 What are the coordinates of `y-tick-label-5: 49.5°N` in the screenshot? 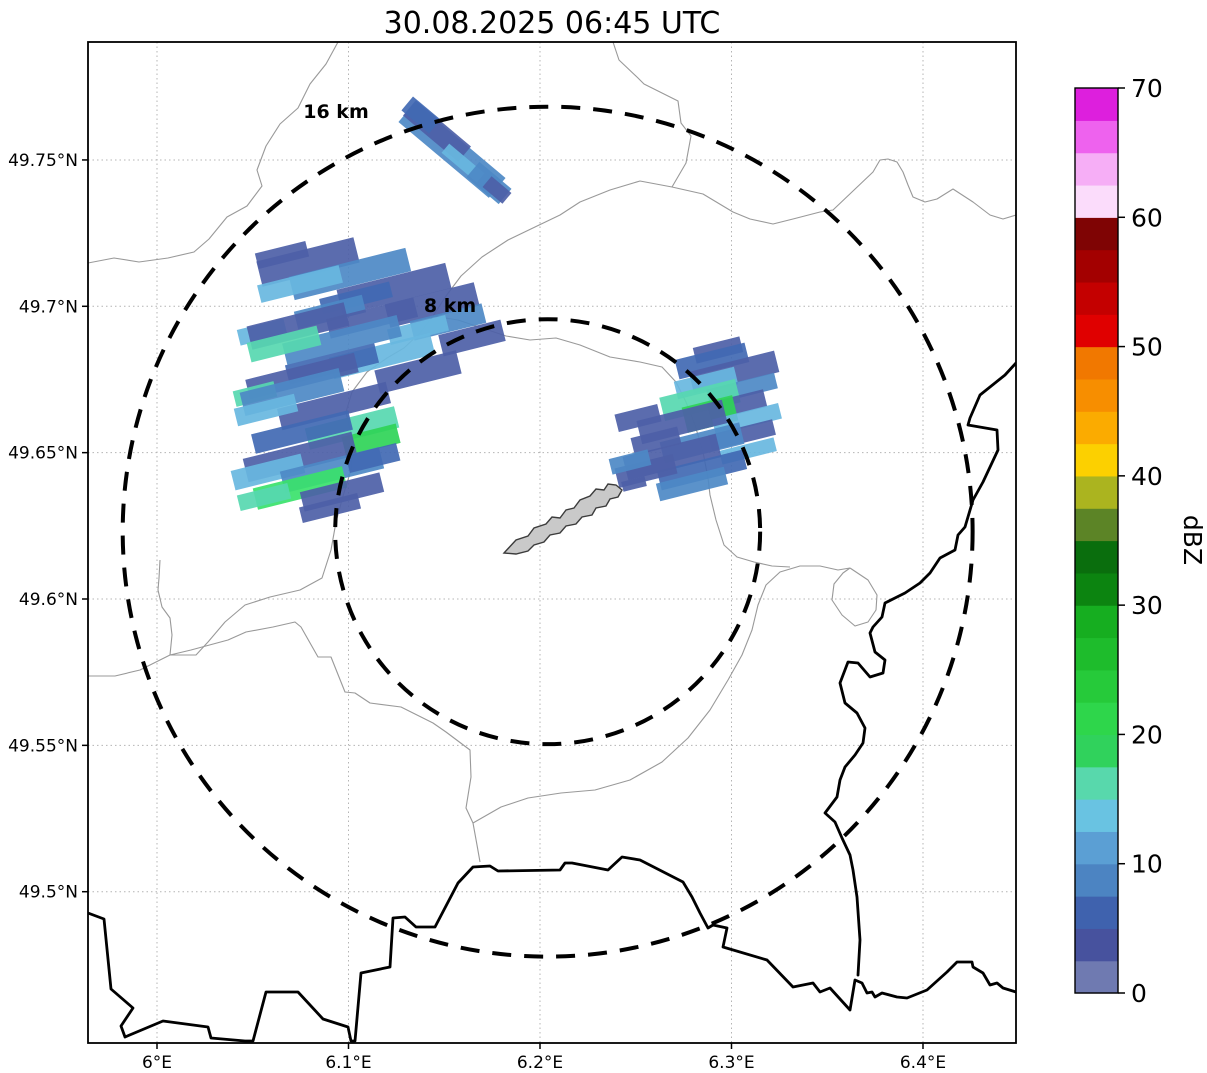 It's located at (48, 893).